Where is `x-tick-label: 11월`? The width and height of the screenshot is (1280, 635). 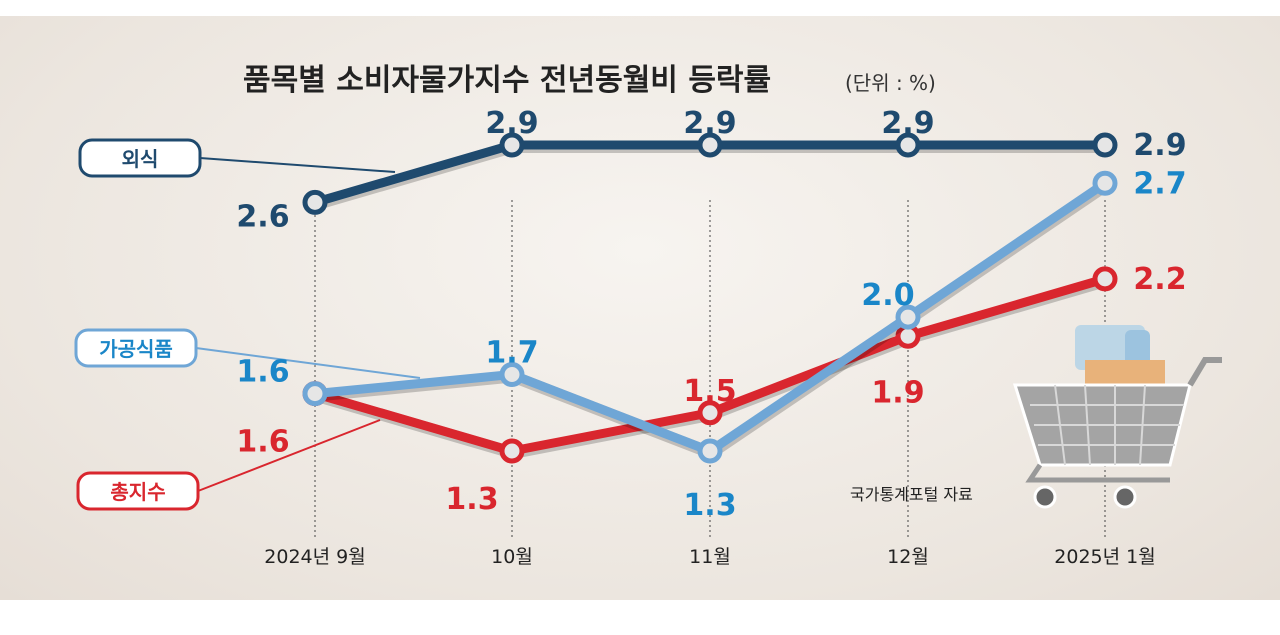 x-tick-label: 11월 is located at coordinates (710, 557).